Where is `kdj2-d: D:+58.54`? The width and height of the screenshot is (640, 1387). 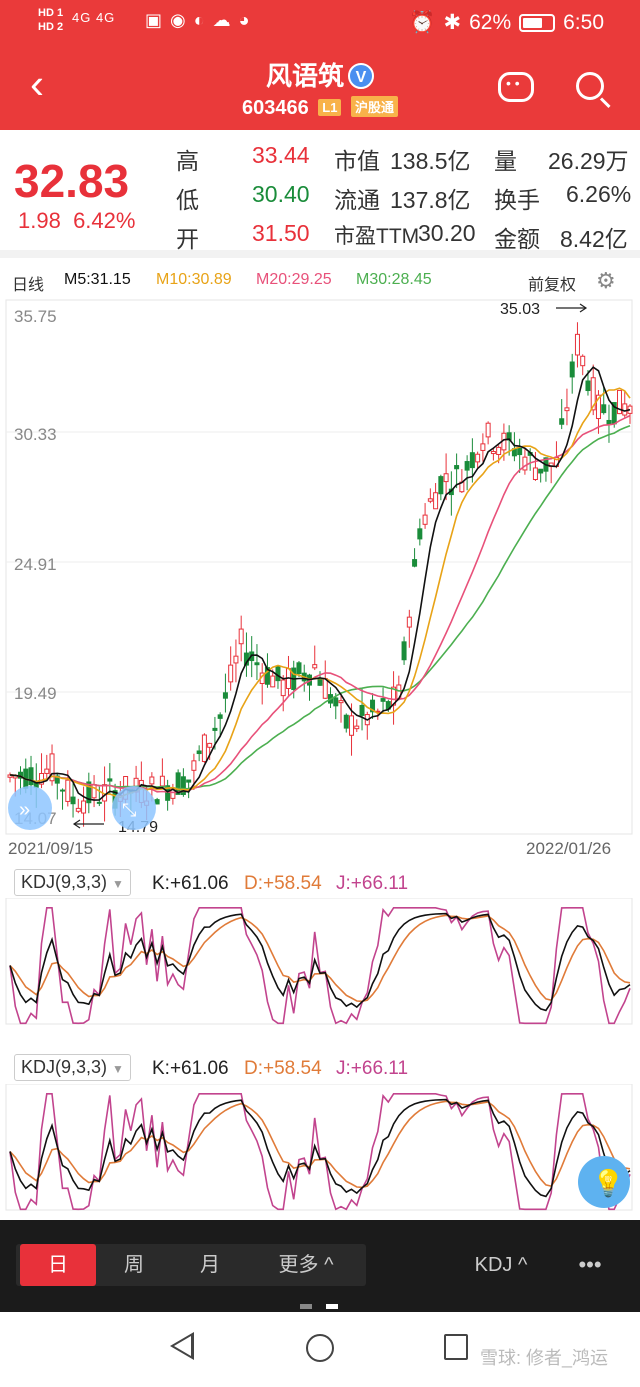
kdj2-d: D:+58.54 is located at coordinates (283, 1068).